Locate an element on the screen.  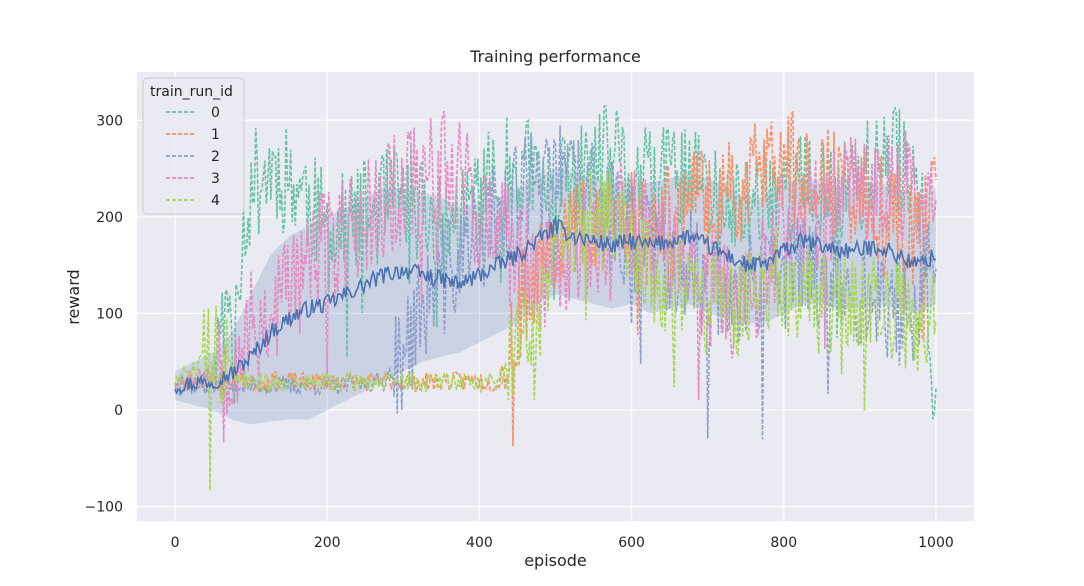
legend-label-2: 2 is located at coordinates (215, 157).